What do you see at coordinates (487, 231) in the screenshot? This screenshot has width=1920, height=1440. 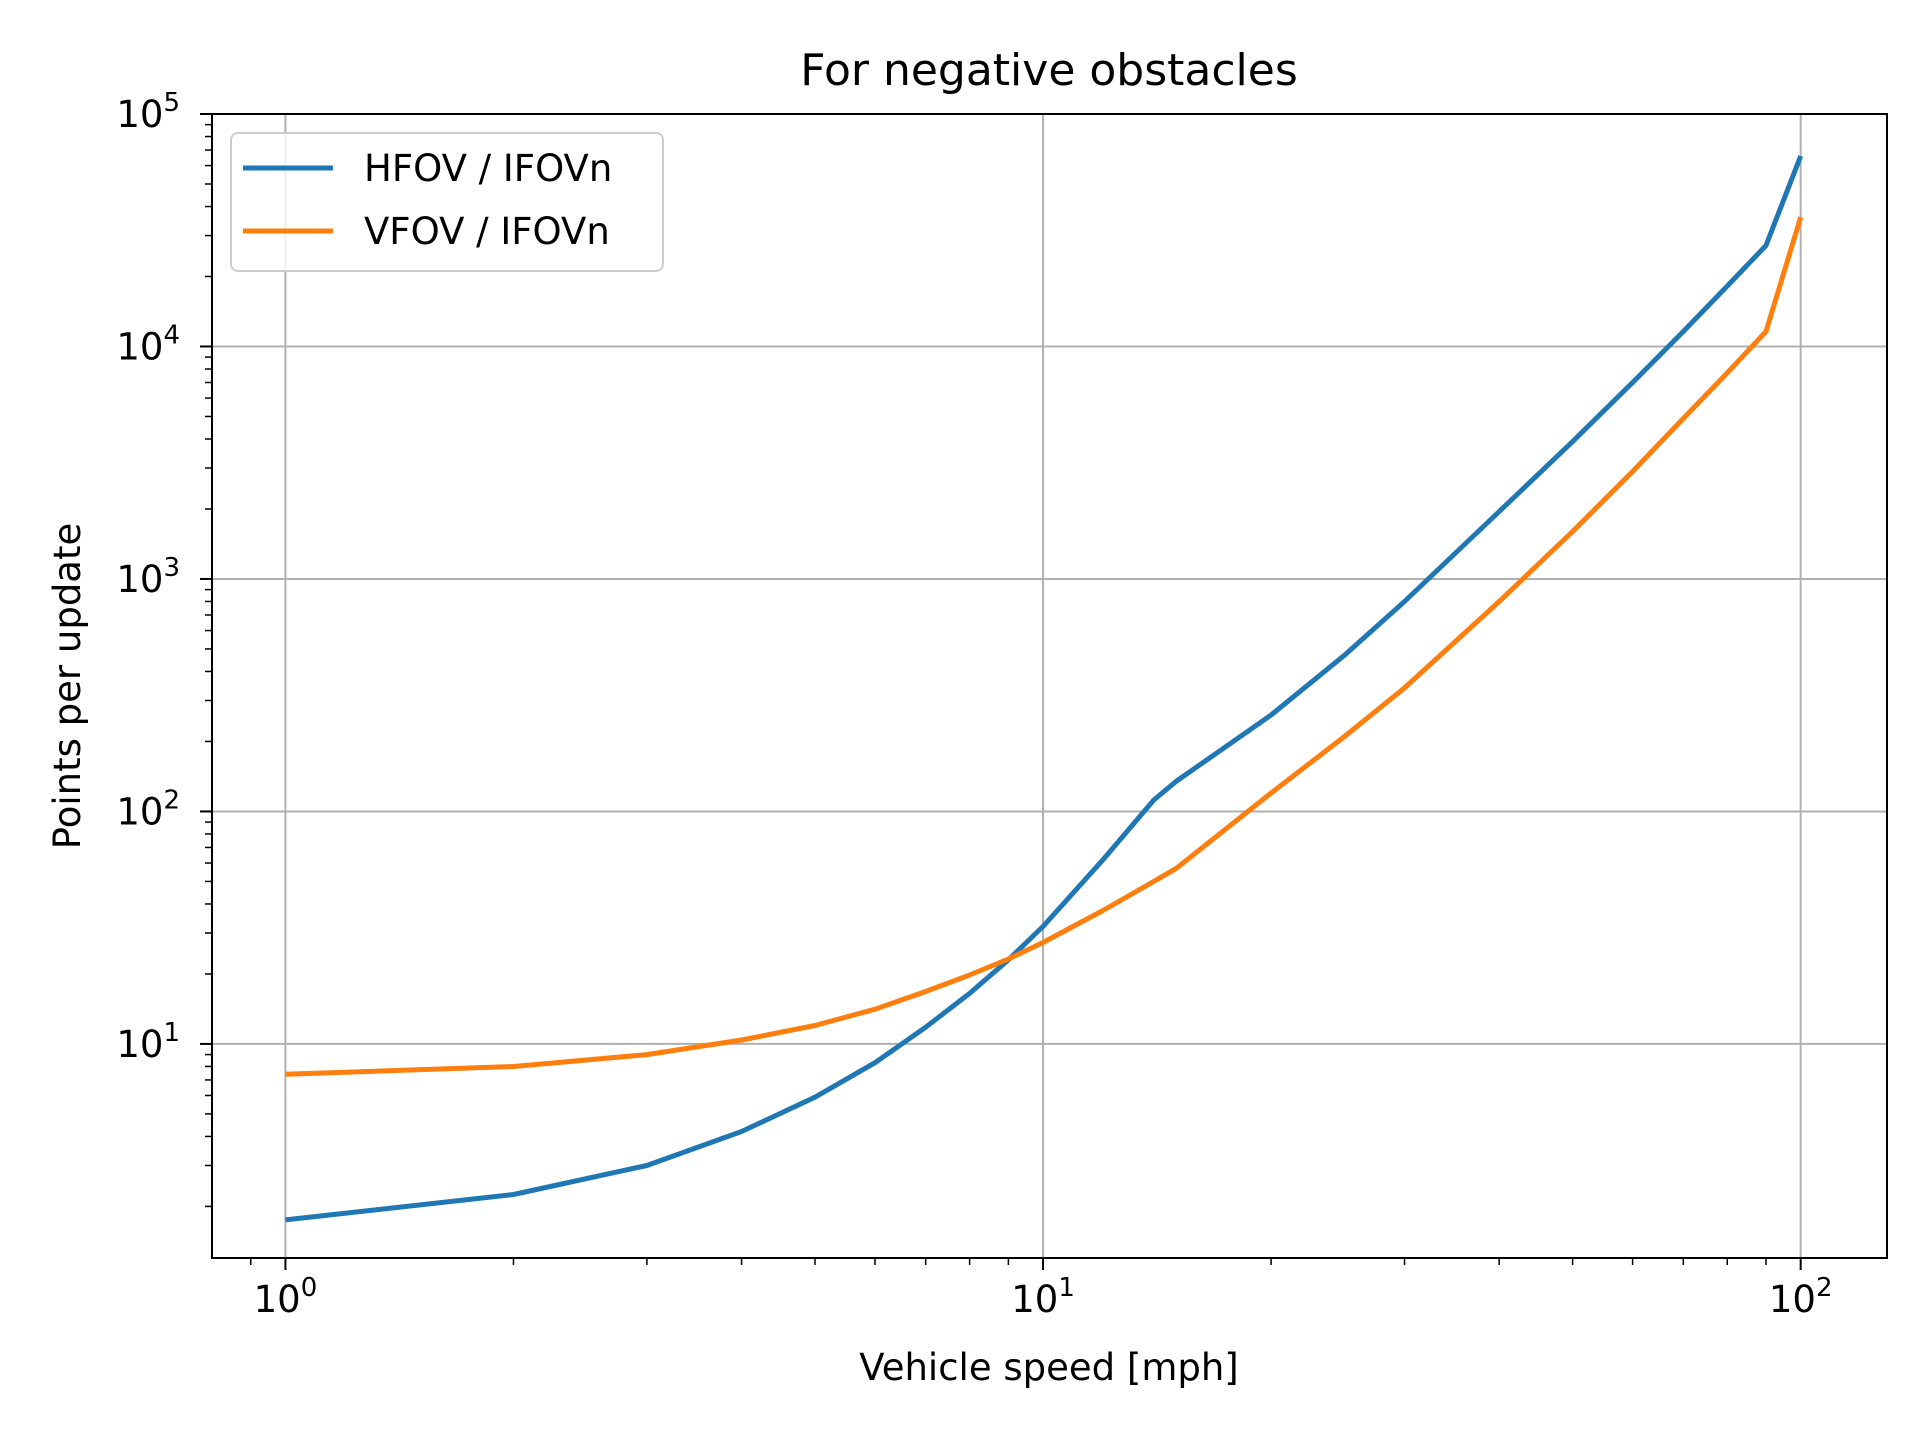 I see `legend-label-vfov: VFOV / IFOVn` at bounding box center [487, 231].